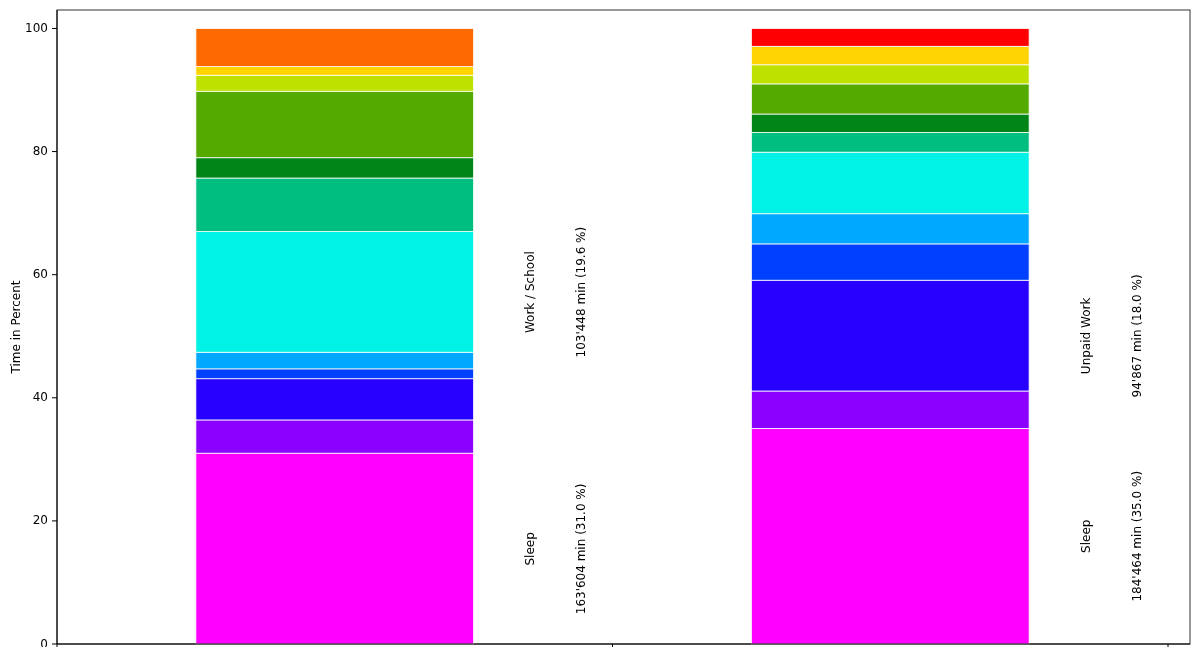  I want to click on annotation: 94'867 min (18.0 %), so click(1136, 336).